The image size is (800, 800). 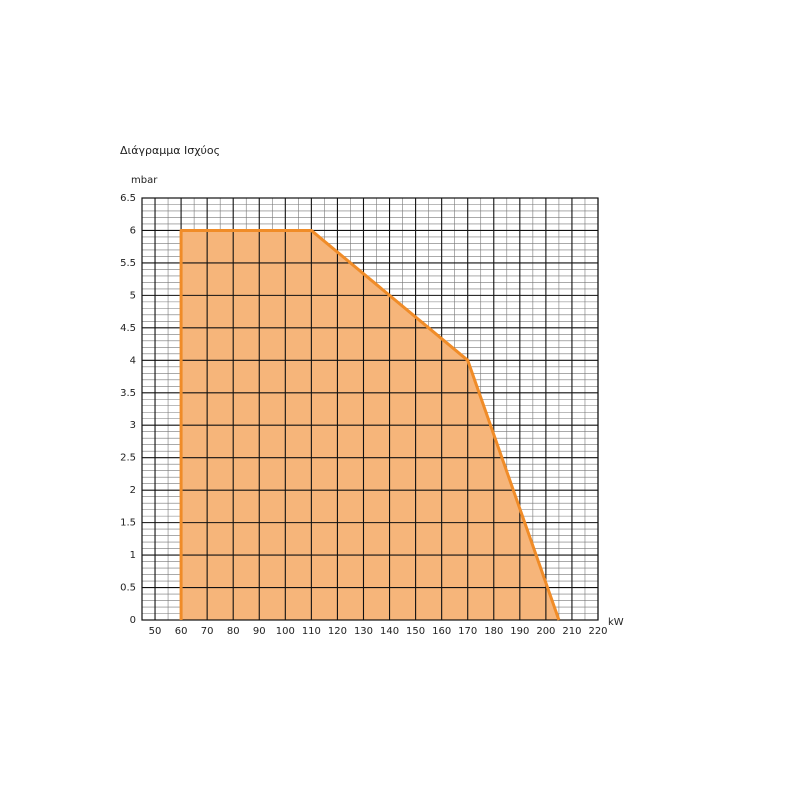 What do you see at coordinates (133, 620) in the screenshot?
I see `y-tick-label: 0` at bounding box center [133, 620].